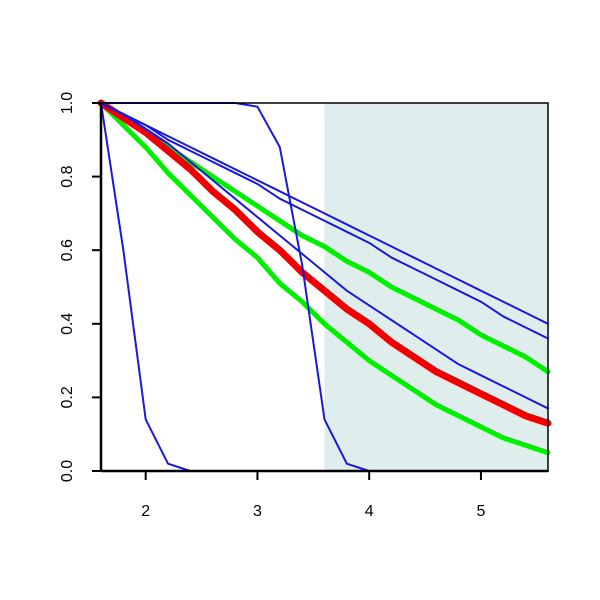  Describe the element at coordinates (67, 471) in the screenshot. I see `y-tick-label: 0.0` at that location.